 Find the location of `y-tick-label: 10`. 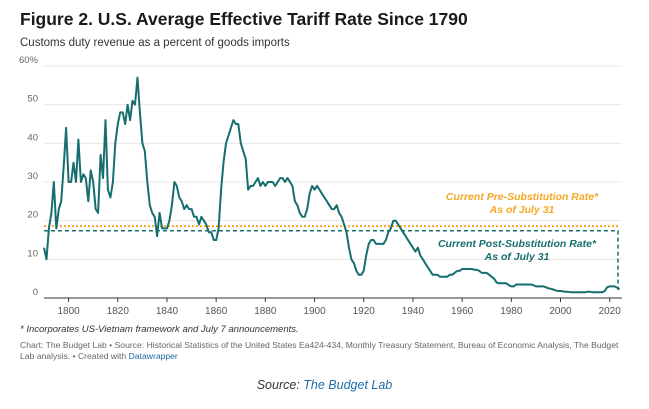

y-tick-label: 10 is located at coordinates (32, 253).